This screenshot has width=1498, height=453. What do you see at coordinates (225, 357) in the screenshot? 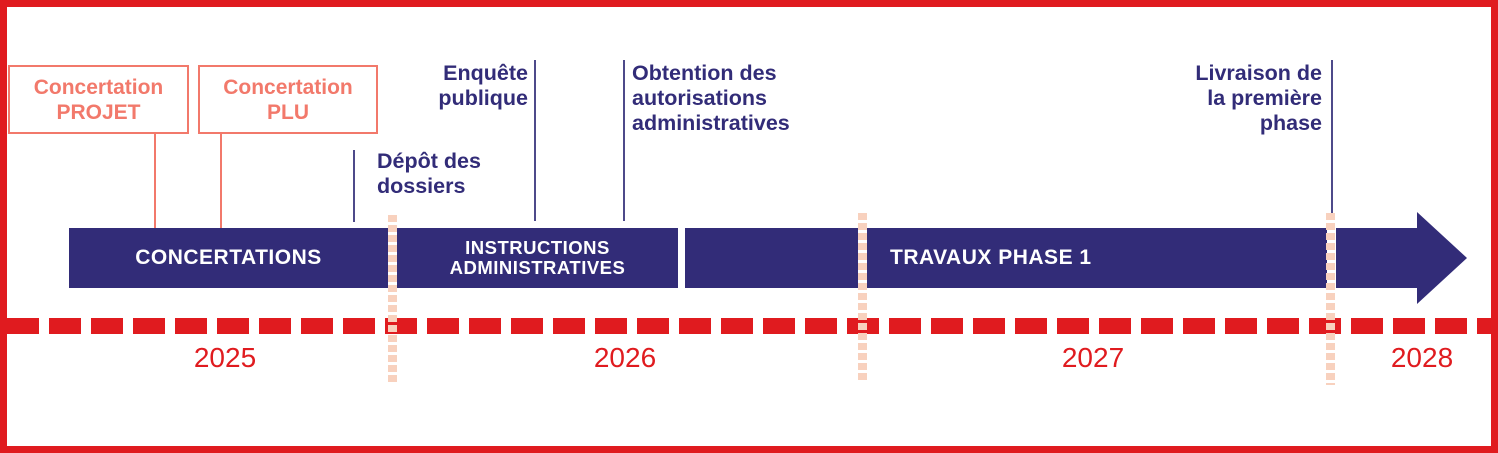
I see `year-label-2025: 2025` at bounding box center [225, 357].